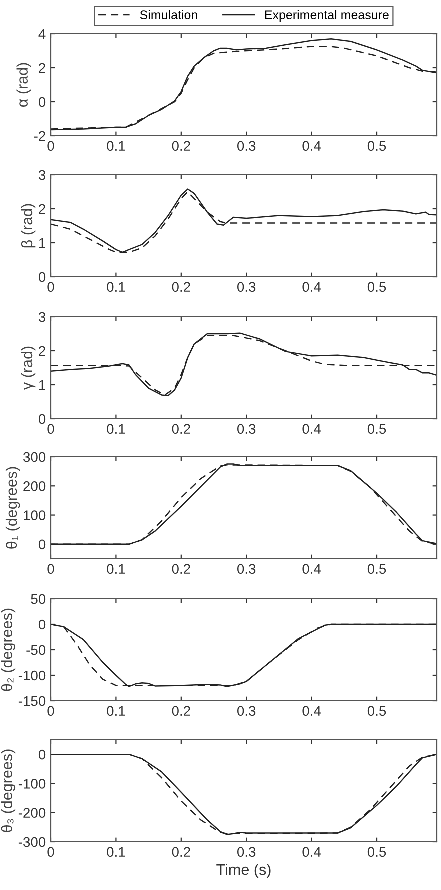 This screenshot has height=890, width=441. What do you see at coordinates (40, 136) in the screenshot?
I see `y-tick-label: -2` at bounding box center [40, 136].